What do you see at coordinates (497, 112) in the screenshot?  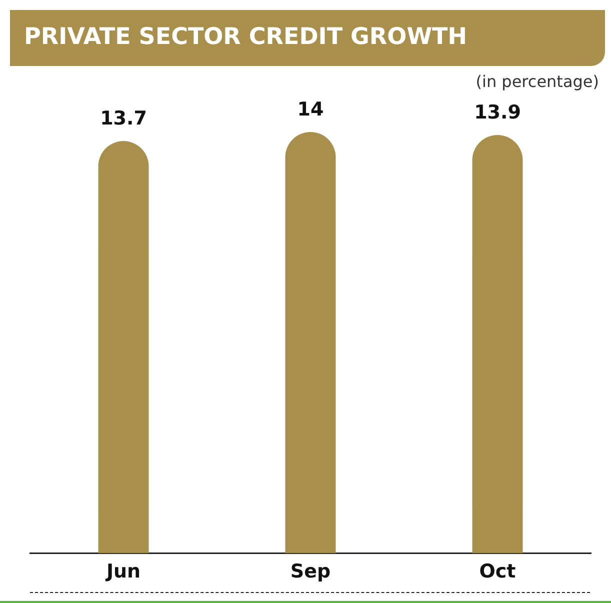 I see `data-label: 13.9` at bounding box center [497, 112].